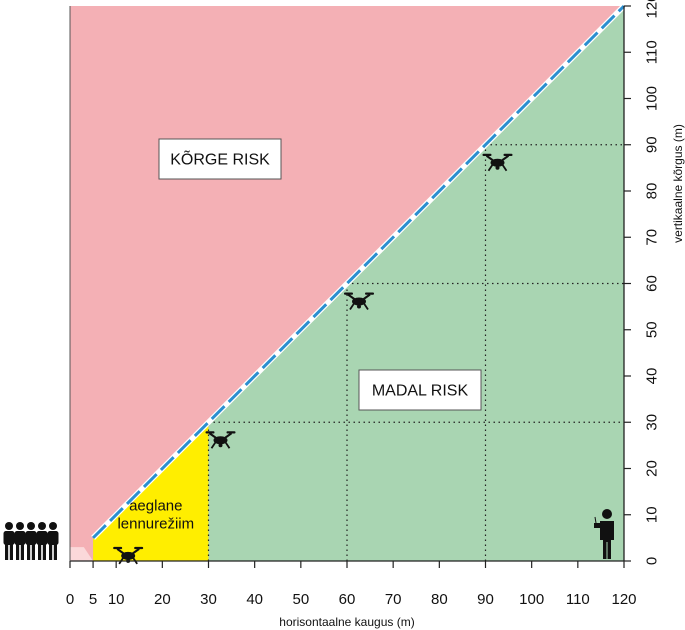  What do you see at coordinates (678, 183) in the screenshot?
I see `y-axis-title: vertikaalne kõrgus (m)` at bounding box center [678, 183].